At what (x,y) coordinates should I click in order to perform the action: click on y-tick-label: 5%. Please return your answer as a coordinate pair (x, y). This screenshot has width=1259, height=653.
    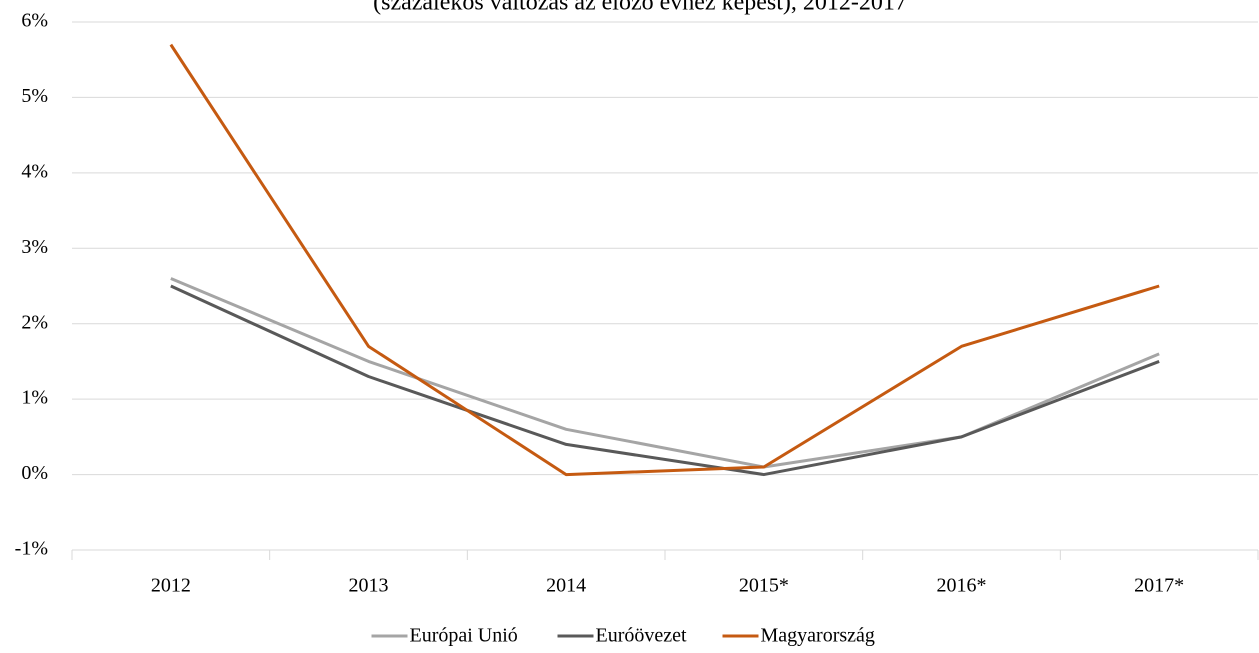
    Looking at the image, I should click on (34, 96).